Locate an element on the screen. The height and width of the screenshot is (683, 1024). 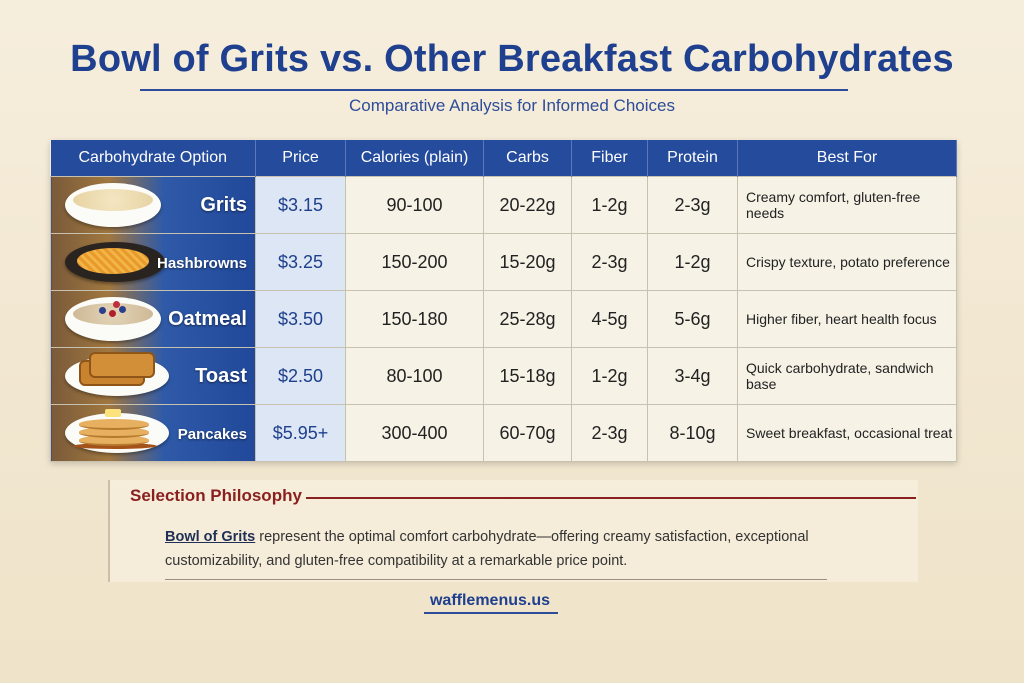
philosophy-title-rule is located at coordinates (611, 498).